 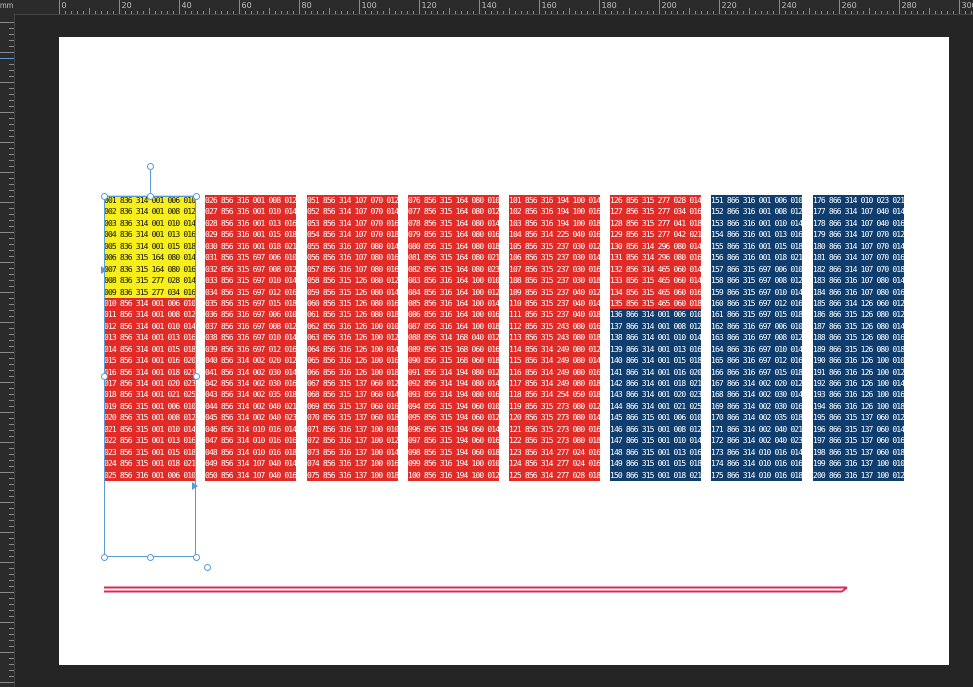 I want to click on label-cell: 195 866 315 137 060 012, so click(x=858, y=418).